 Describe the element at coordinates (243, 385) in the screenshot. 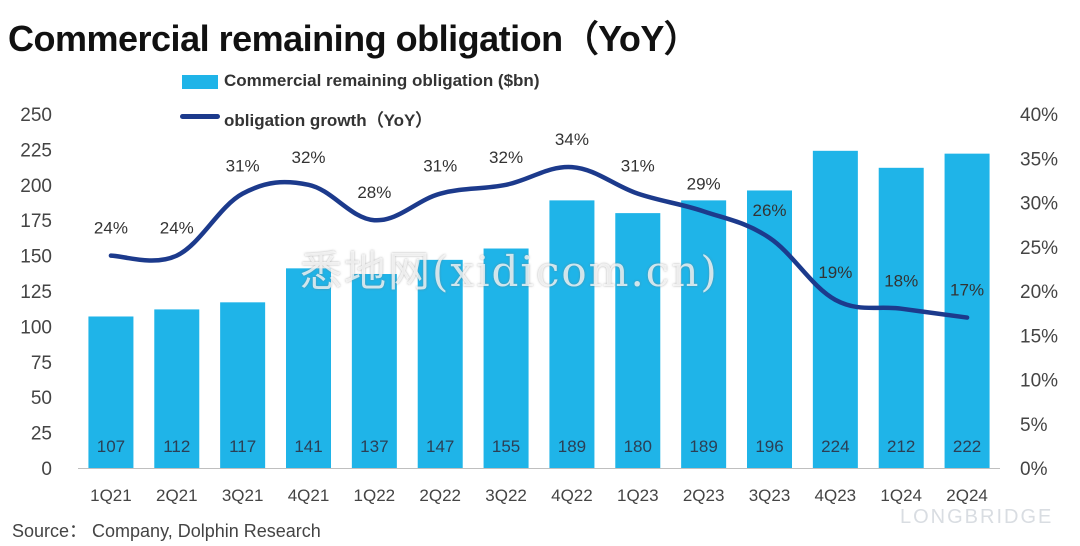

I see `bar-3Q21` at that location.